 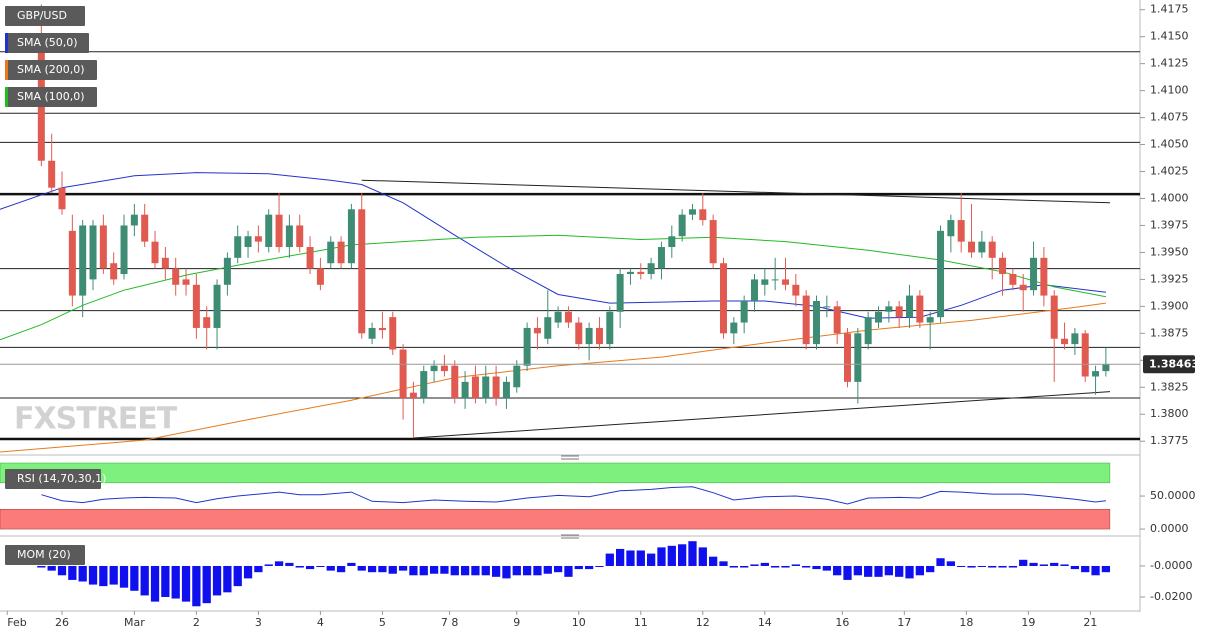 I want to click on y-tick-label: 1.3775, so click(x=1169, y=440).